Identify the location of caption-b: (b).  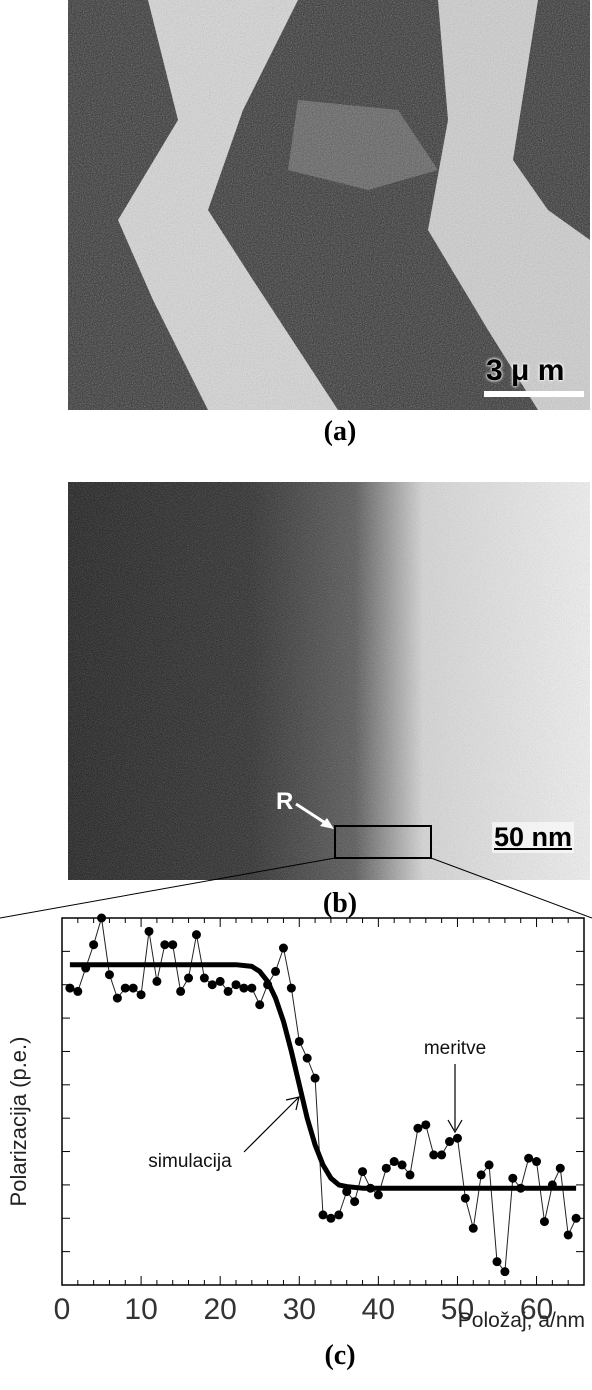
(340, 903).